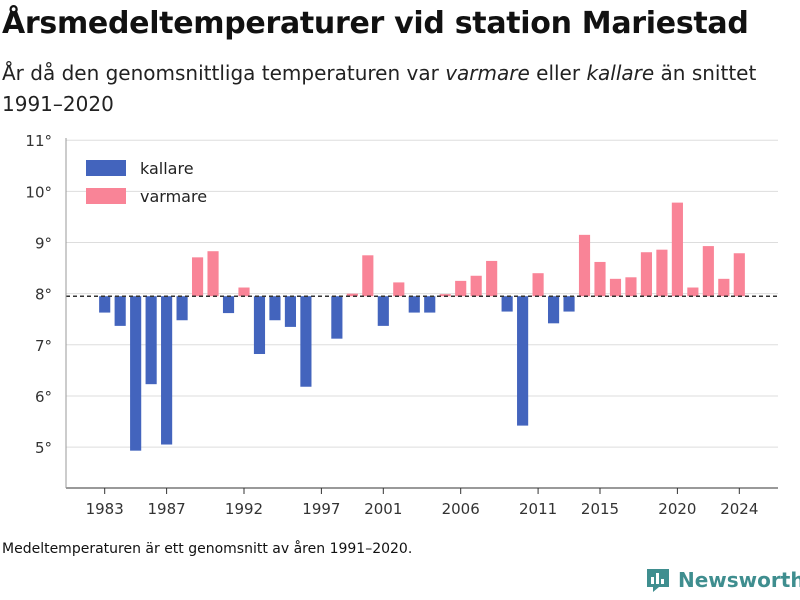 The image size is (800, 600). I want to click on y-tick-label: 9°, so click(43, 244).